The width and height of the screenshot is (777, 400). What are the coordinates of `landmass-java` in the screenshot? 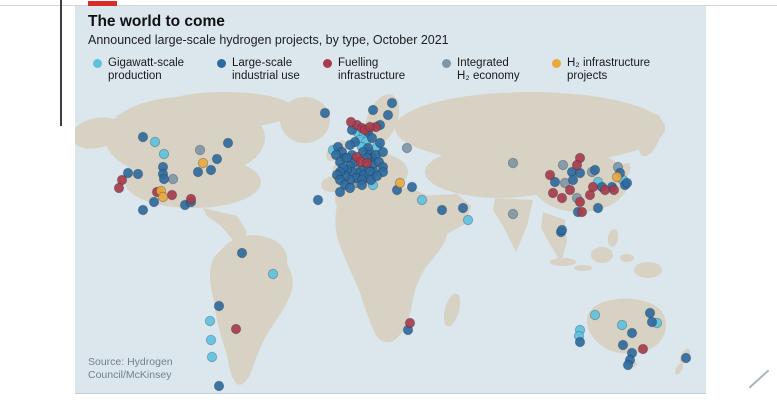 It's located at (583, 268).